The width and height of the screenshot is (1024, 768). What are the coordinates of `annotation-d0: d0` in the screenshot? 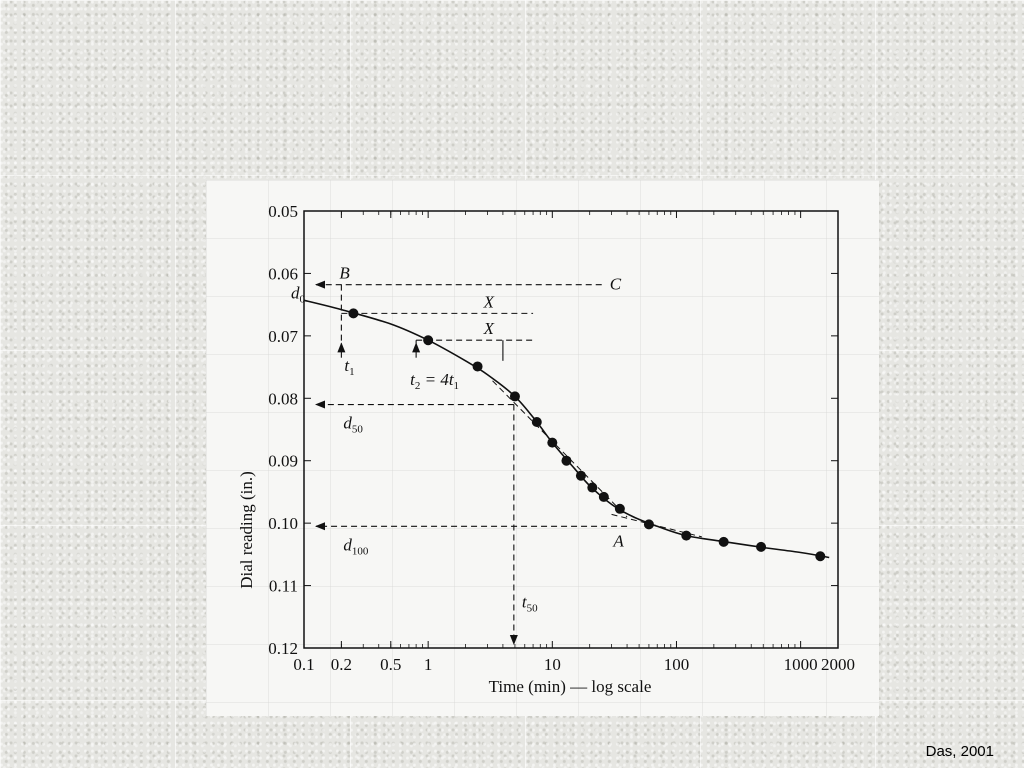 It's located at (298, 295).